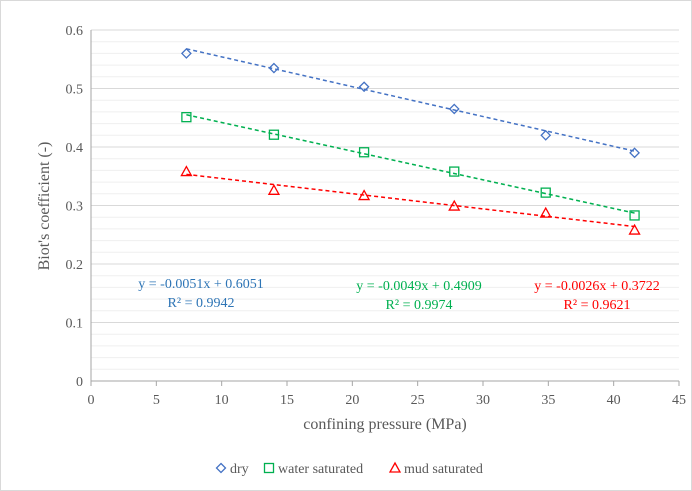  Describe the element at coordinates (75, 148) in the screenshot. I see `y-tick-label: 0.4` at that location.